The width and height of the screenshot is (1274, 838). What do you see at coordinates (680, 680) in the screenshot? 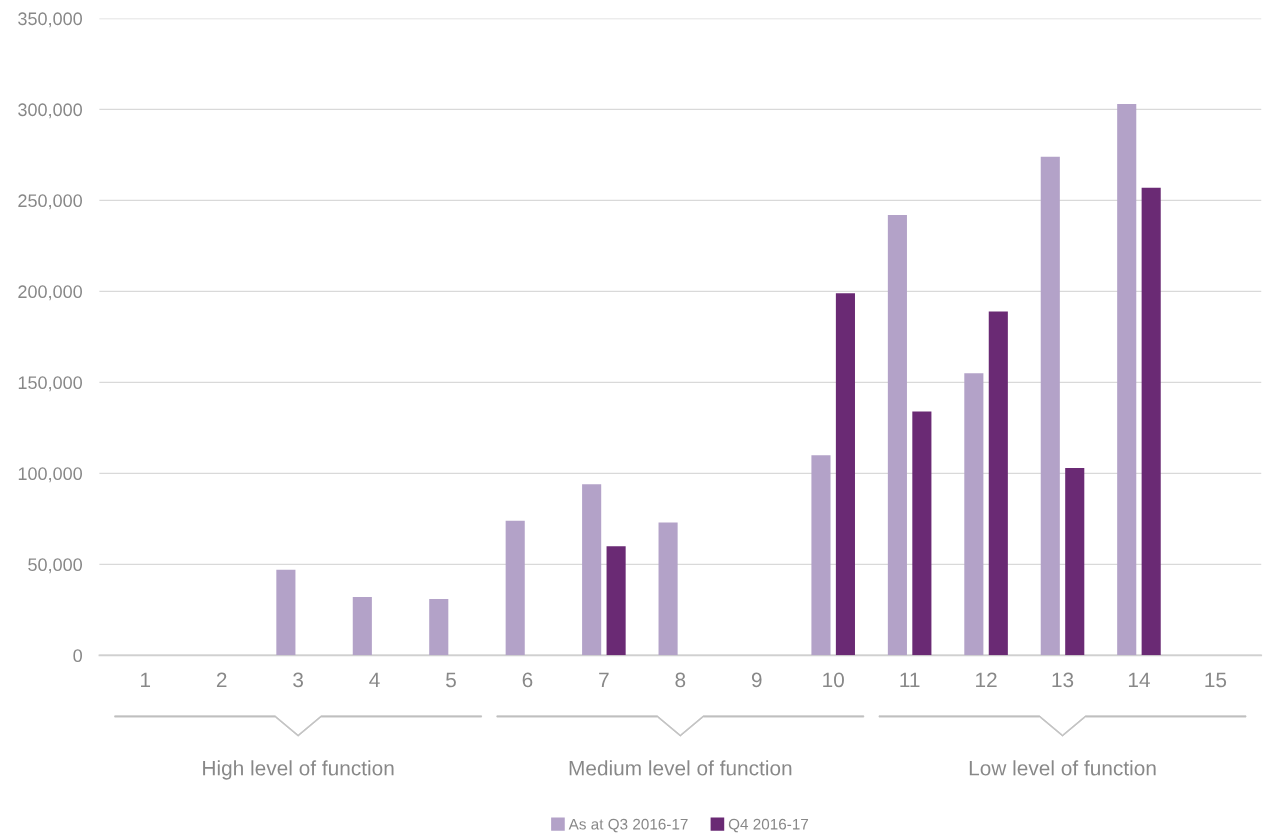
I see `x-tick-label: 8` at bounding box center [680, 680].